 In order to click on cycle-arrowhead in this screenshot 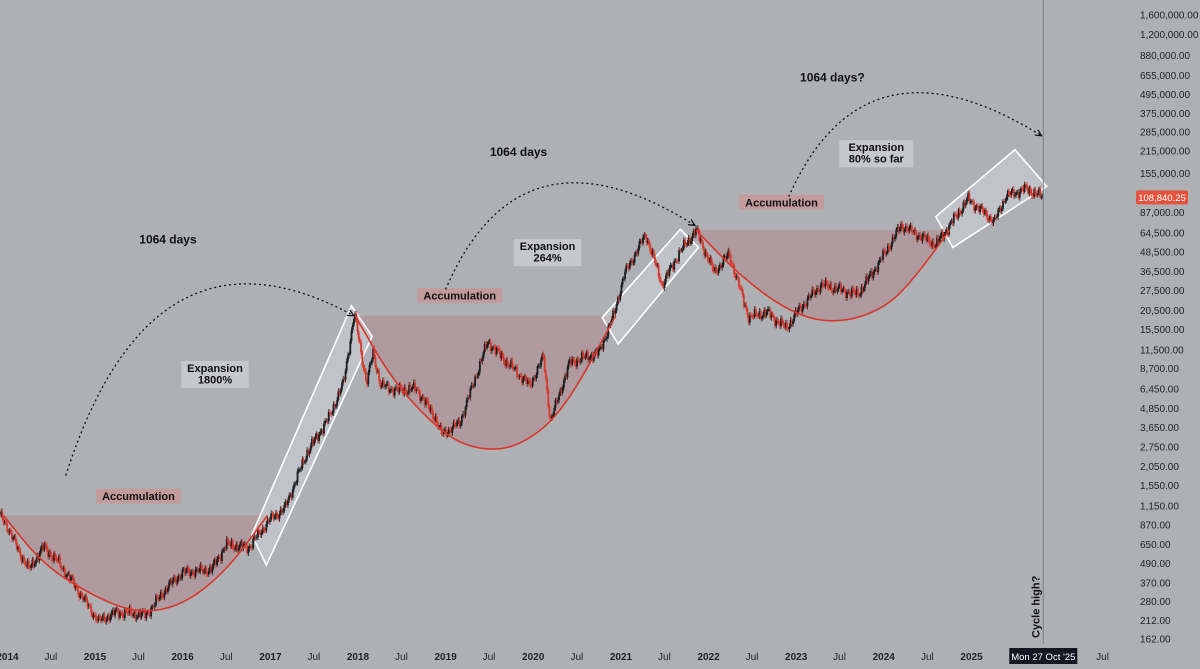, I will do `click(692, 223)`.